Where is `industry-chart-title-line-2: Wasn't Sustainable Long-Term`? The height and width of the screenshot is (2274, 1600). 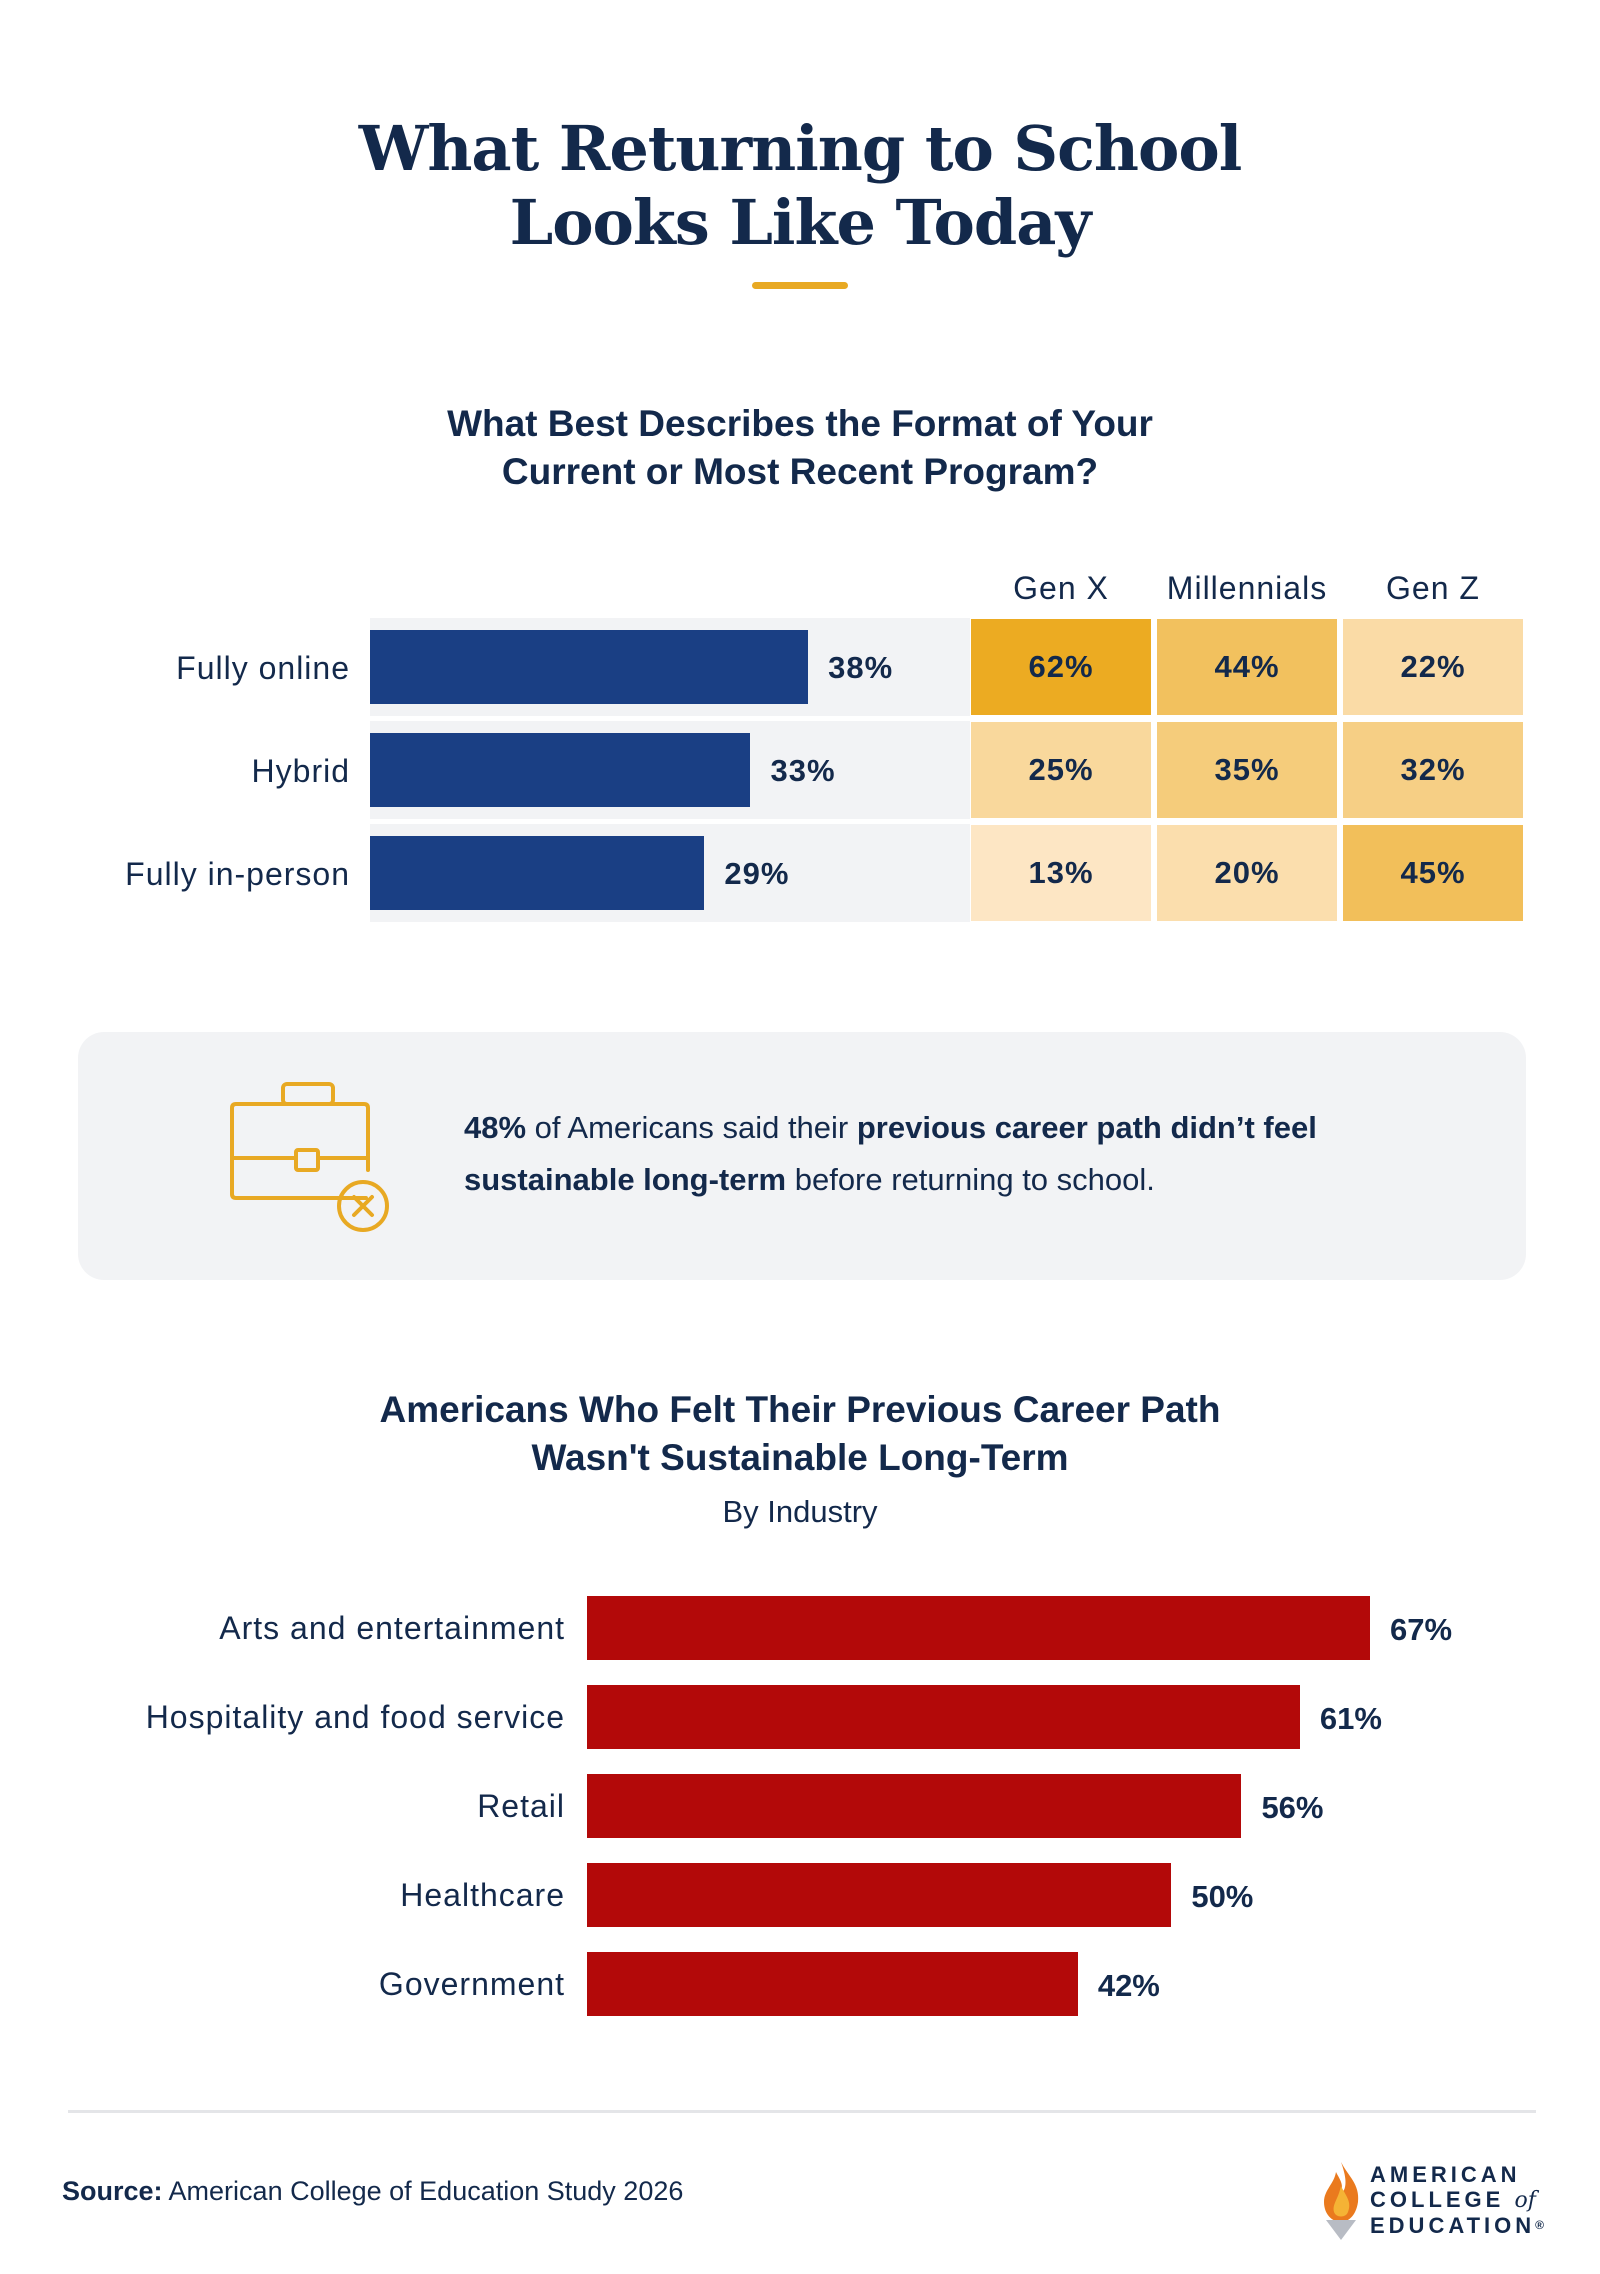
industry-chart-title-line-2: Wasn't Sustainable Long-Term is located at coordinates (800, 1457).